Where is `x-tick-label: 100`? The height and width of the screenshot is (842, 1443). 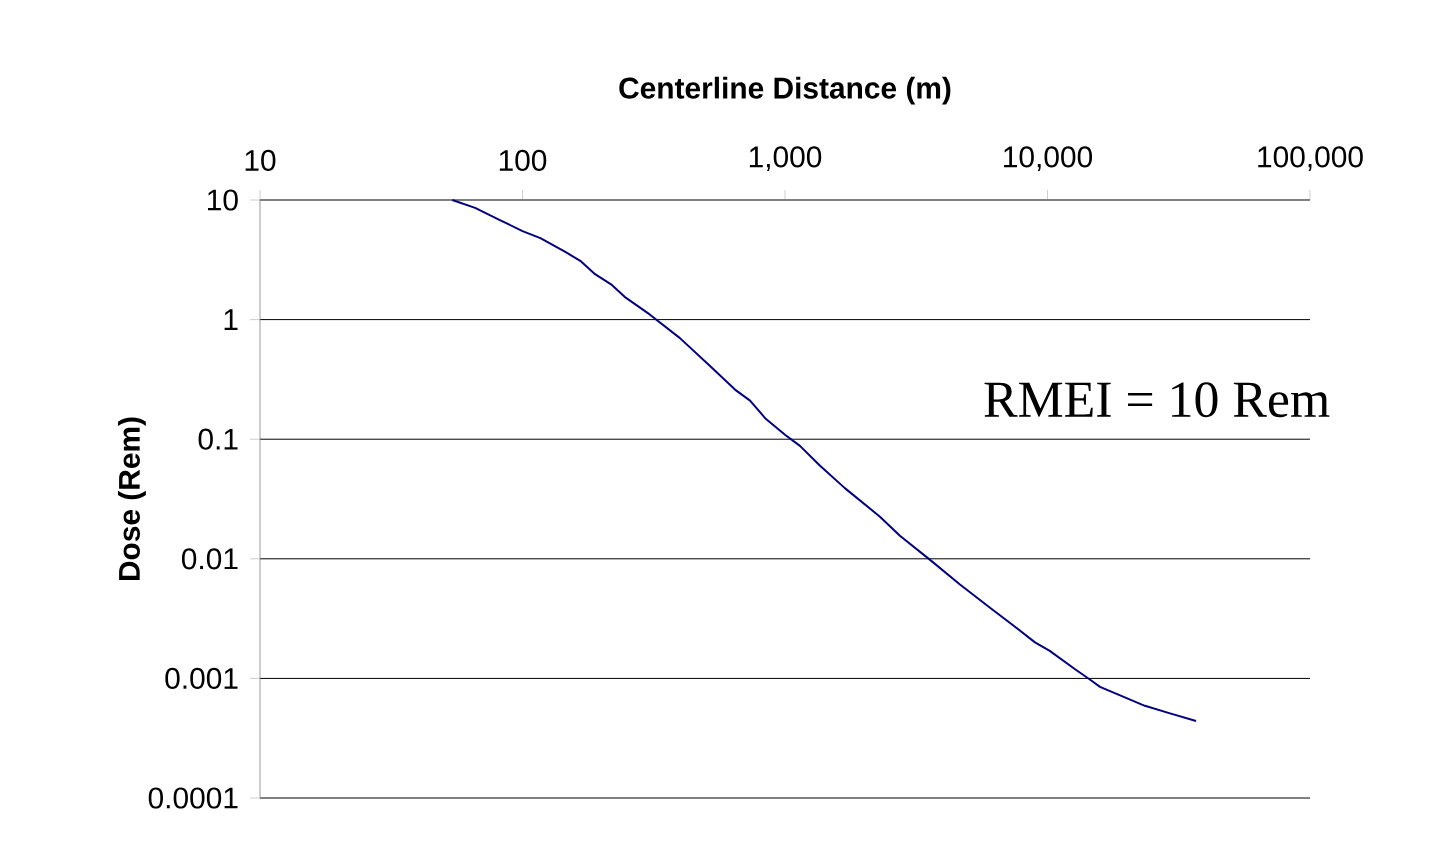 x-tick-label: 100 is located at coordinates (523, 160).